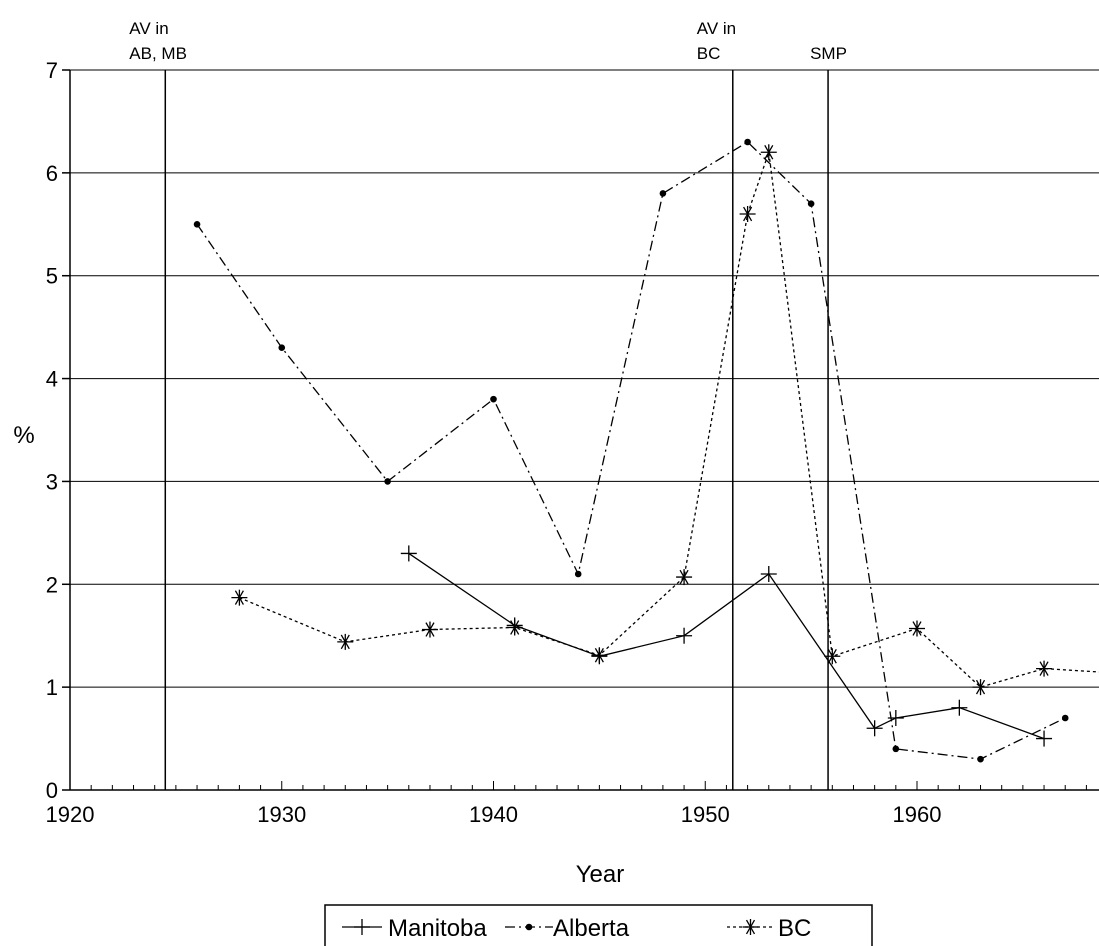 The width and height of the screenshot is (1099, 946). What do you see at coordinates (529, 927) in the screenshot?
I see `legend-marker-alberta` at bounding box center [529, 927].